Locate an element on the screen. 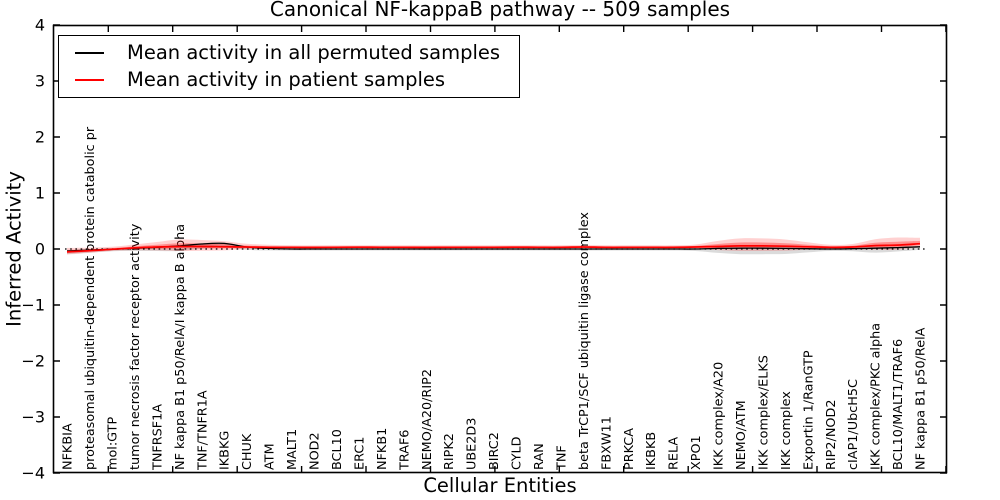 The width and height of the screenshot is (1000, 500). x-category-label: mol:GTP is located at coordinates (113, 443).